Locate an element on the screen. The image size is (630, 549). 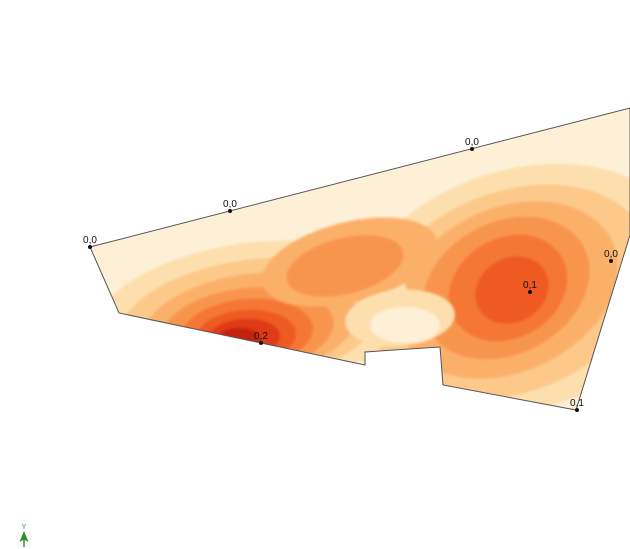
axis-y-label: Y is located at coordinates (24, 527).